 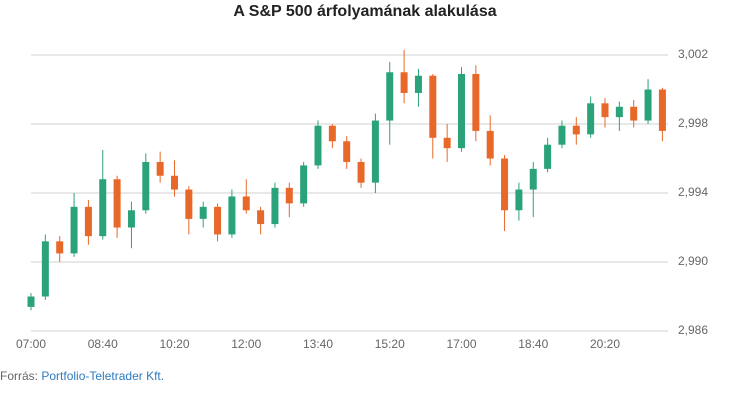 I want to click on x-tick-label: 13:40, so click(x=318, y=344).